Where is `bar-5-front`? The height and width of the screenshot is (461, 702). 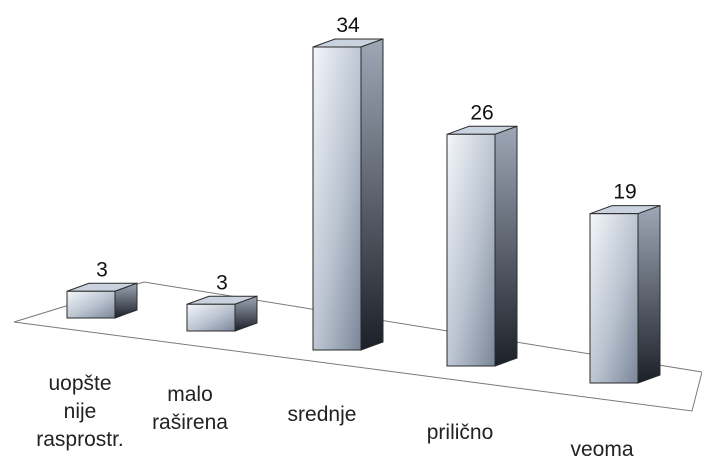 bar-5-front is located at coordinates (614, 298).